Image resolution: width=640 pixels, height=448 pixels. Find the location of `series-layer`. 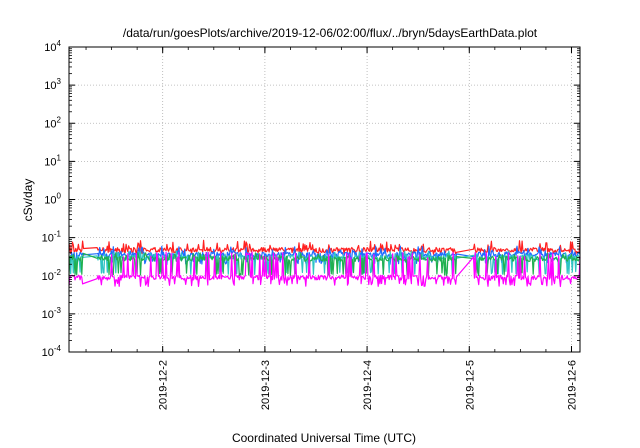

series-layer is located at coordinates (324, 263).